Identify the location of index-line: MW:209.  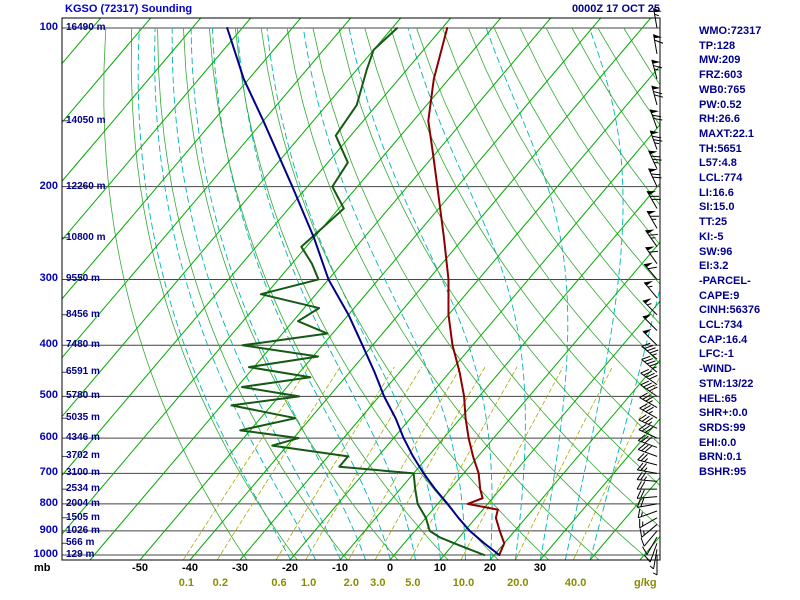
(720, 60).